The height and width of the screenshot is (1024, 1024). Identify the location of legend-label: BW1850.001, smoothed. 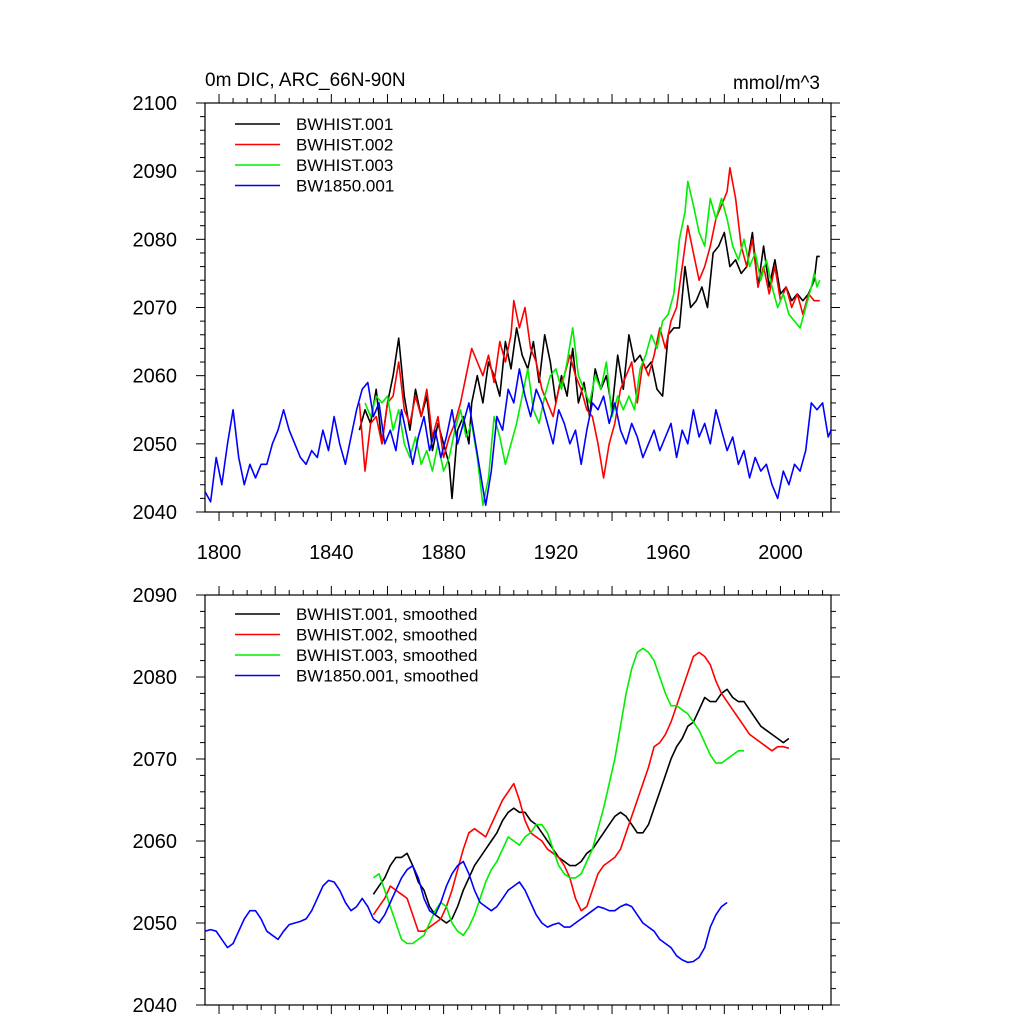
(387, 676).